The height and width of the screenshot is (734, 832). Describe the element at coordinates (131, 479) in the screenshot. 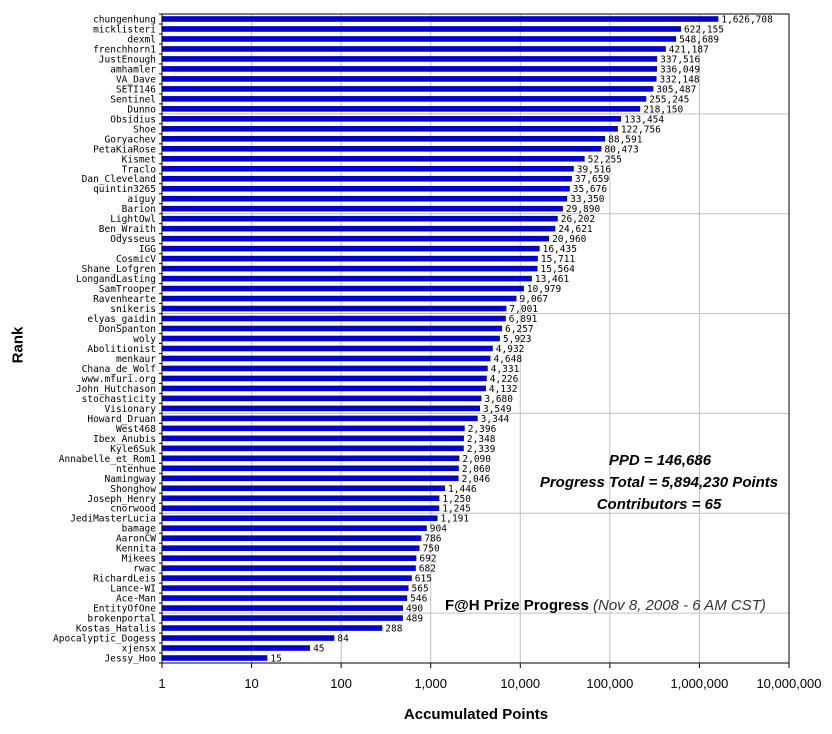

I see `category-label: Namingway` at that location.